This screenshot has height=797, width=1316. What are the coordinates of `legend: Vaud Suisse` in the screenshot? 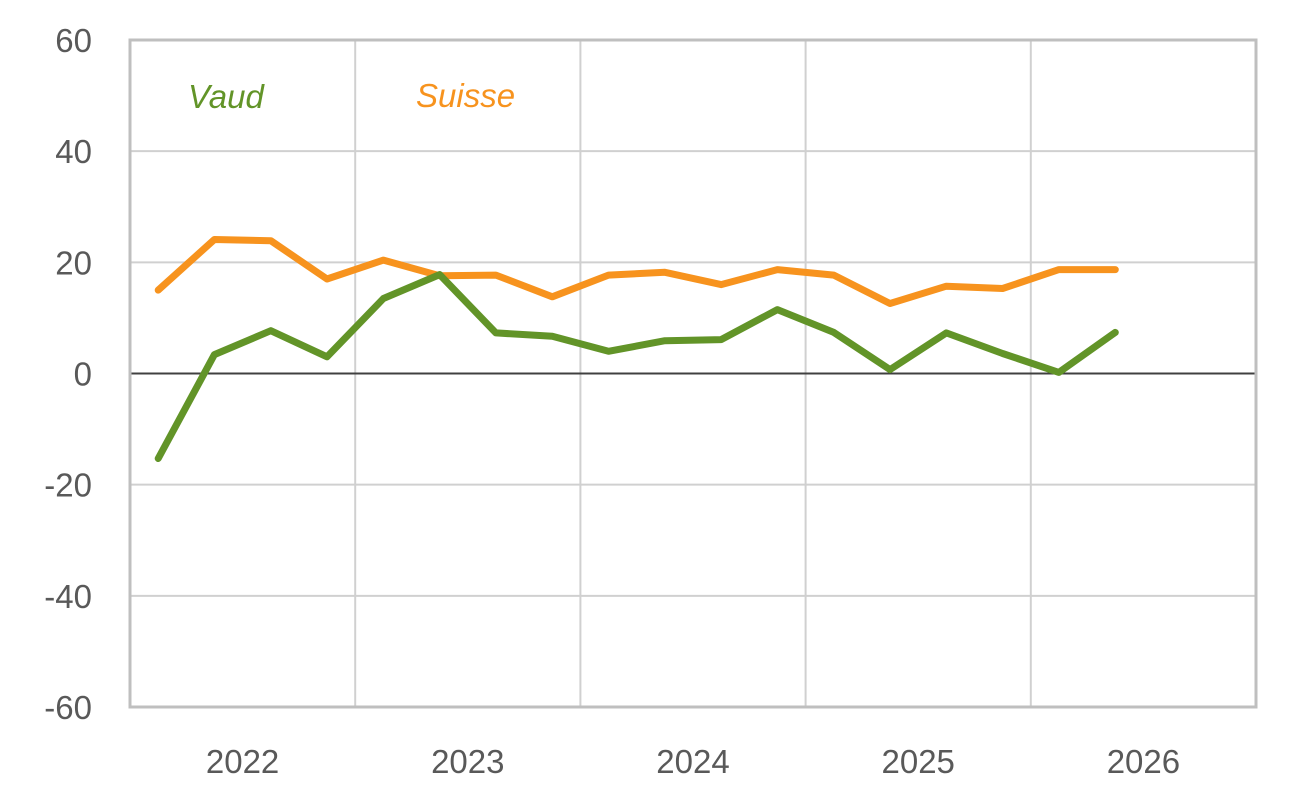 It's located at (351, 96).